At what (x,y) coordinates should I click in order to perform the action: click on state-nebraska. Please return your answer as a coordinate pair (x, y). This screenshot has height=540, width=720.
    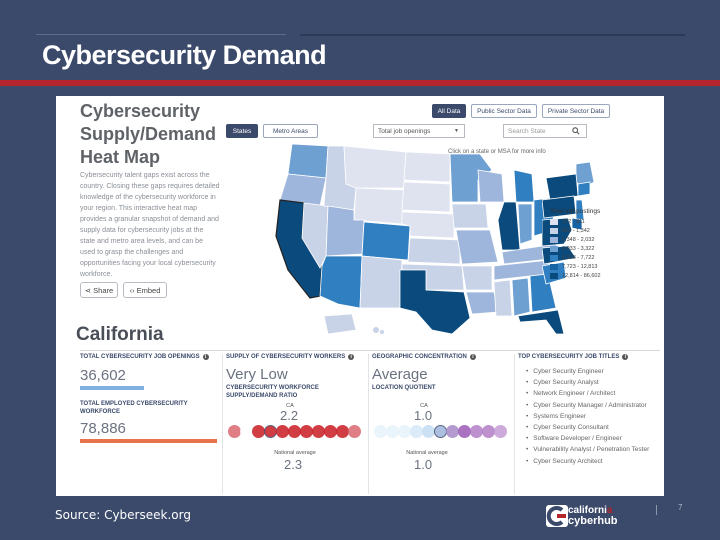
    Looking at the image, I should click on (428, 225).